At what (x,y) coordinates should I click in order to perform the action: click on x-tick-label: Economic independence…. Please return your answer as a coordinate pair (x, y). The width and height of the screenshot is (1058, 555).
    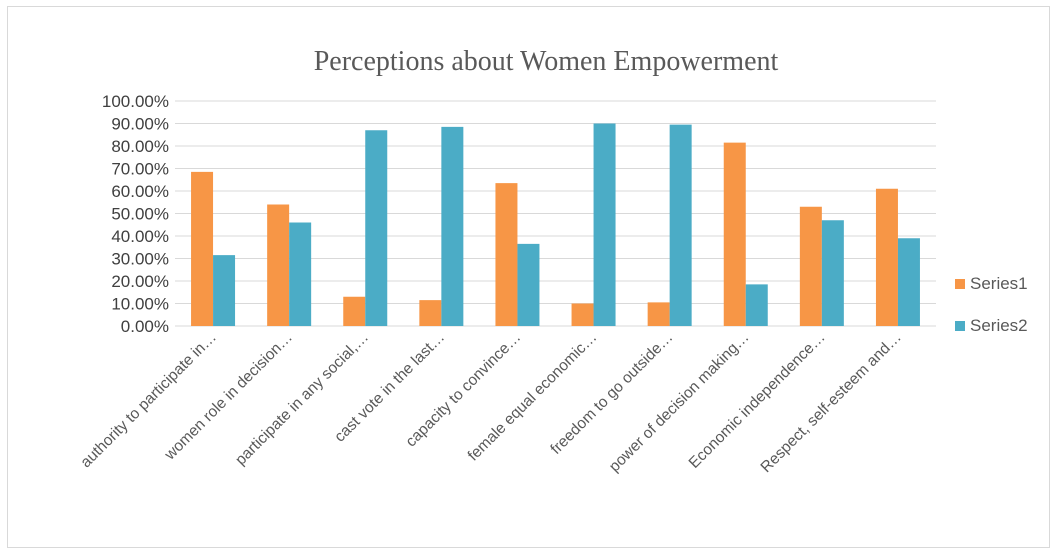
    Looking at the image, I should click on (757, 400).